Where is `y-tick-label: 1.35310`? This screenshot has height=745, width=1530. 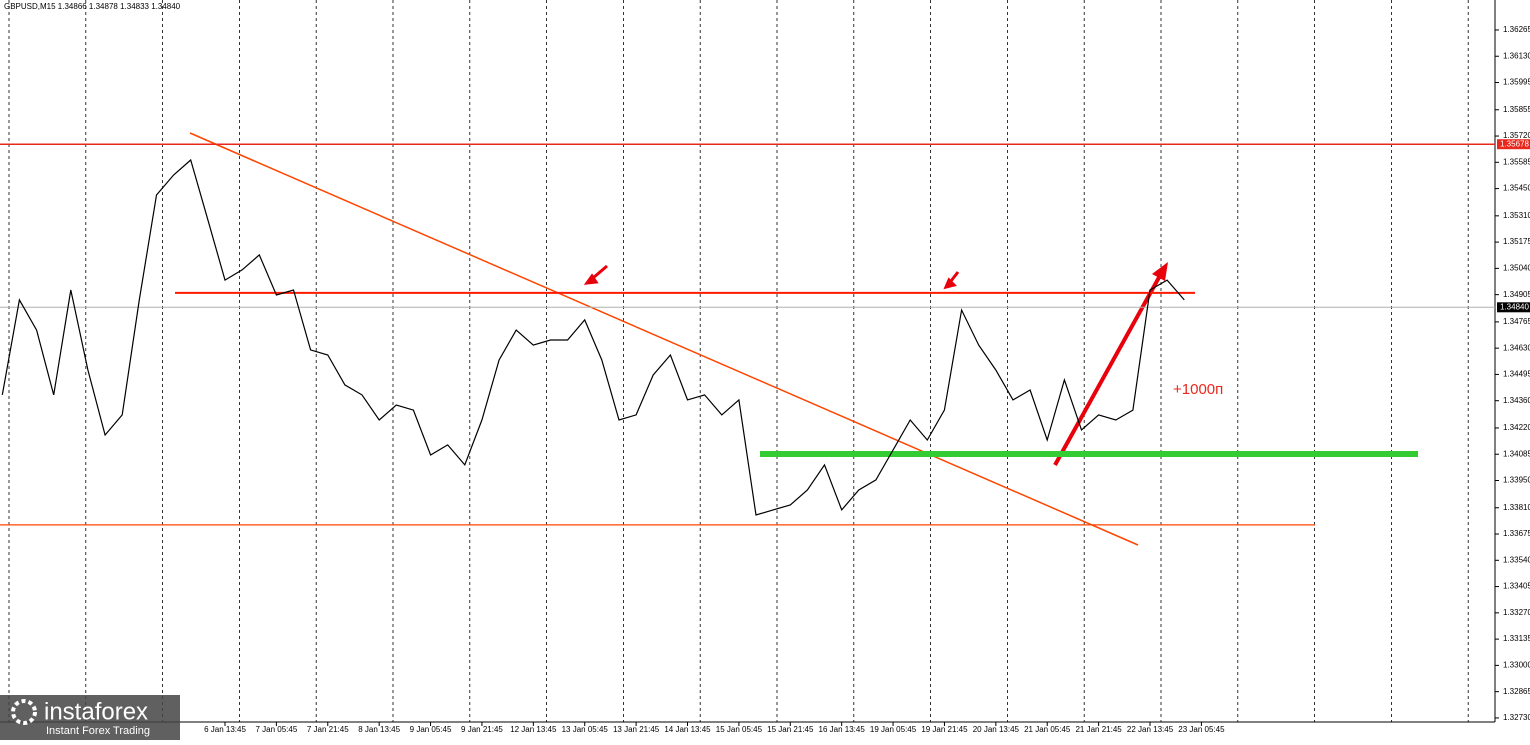
y-tick-label: 1.35310 is located at coordinates (1516, 215).